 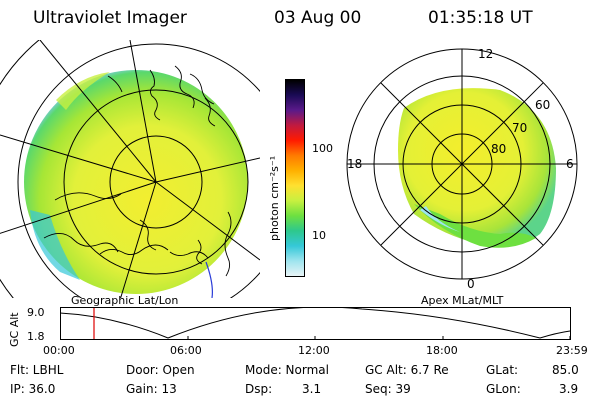 I want to click on mode-info: Mode: Normal, so click(x=287, y=370).